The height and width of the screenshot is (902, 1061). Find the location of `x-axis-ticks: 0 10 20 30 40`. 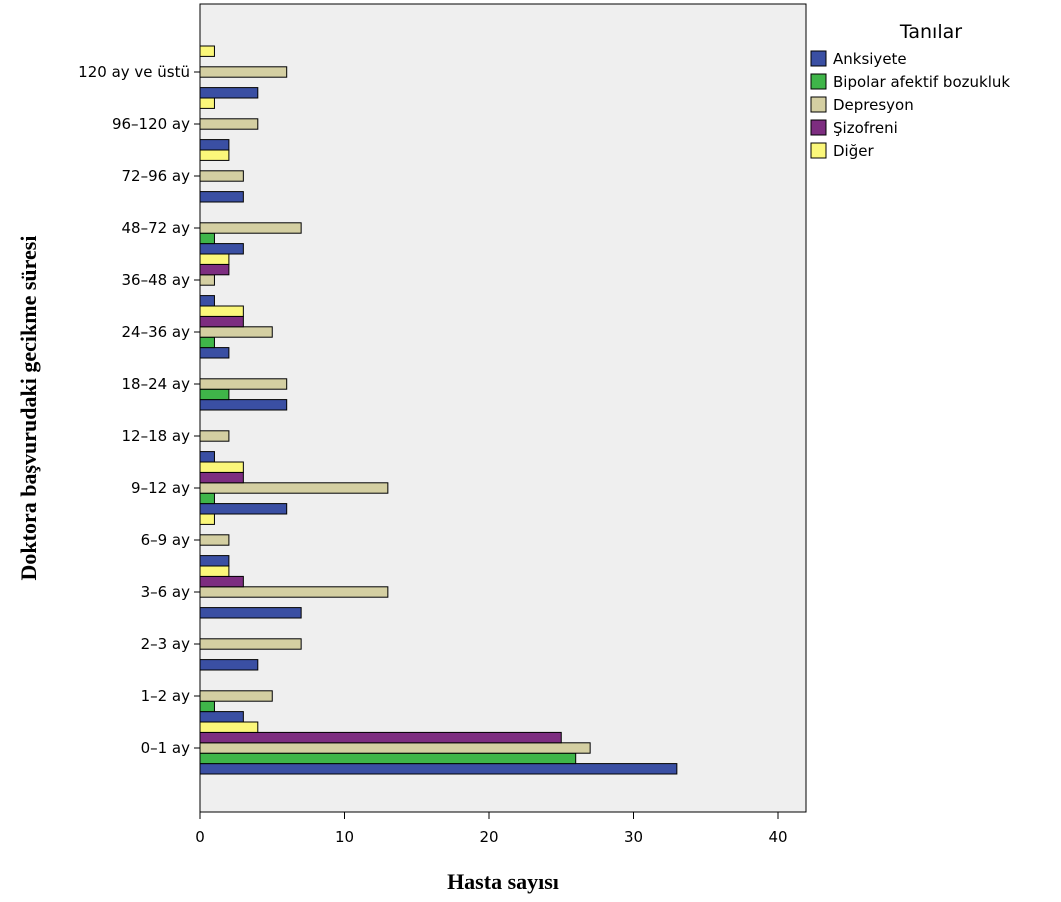

x-axis-ticks: 0 10 20 30 40 is located at coordinates (491, 829).